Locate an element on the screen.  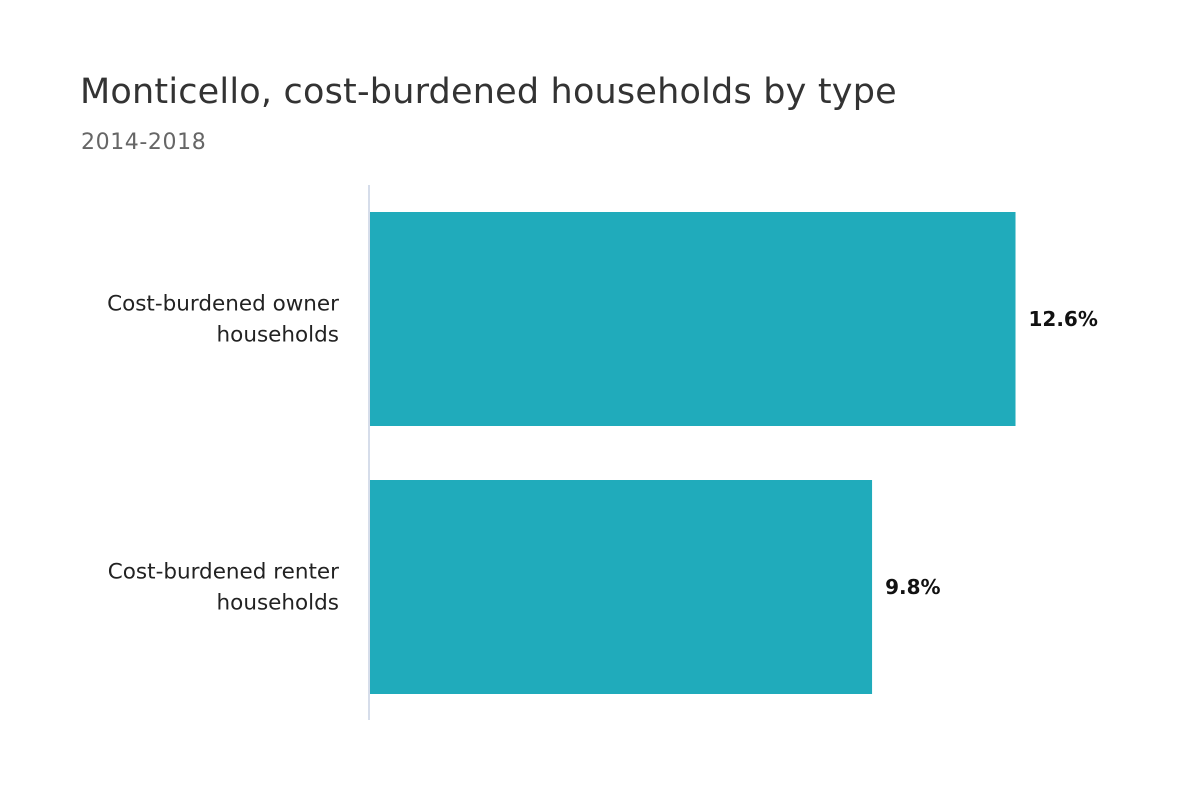
category-label-2-line-2: households is located at coordinates (278, 603).